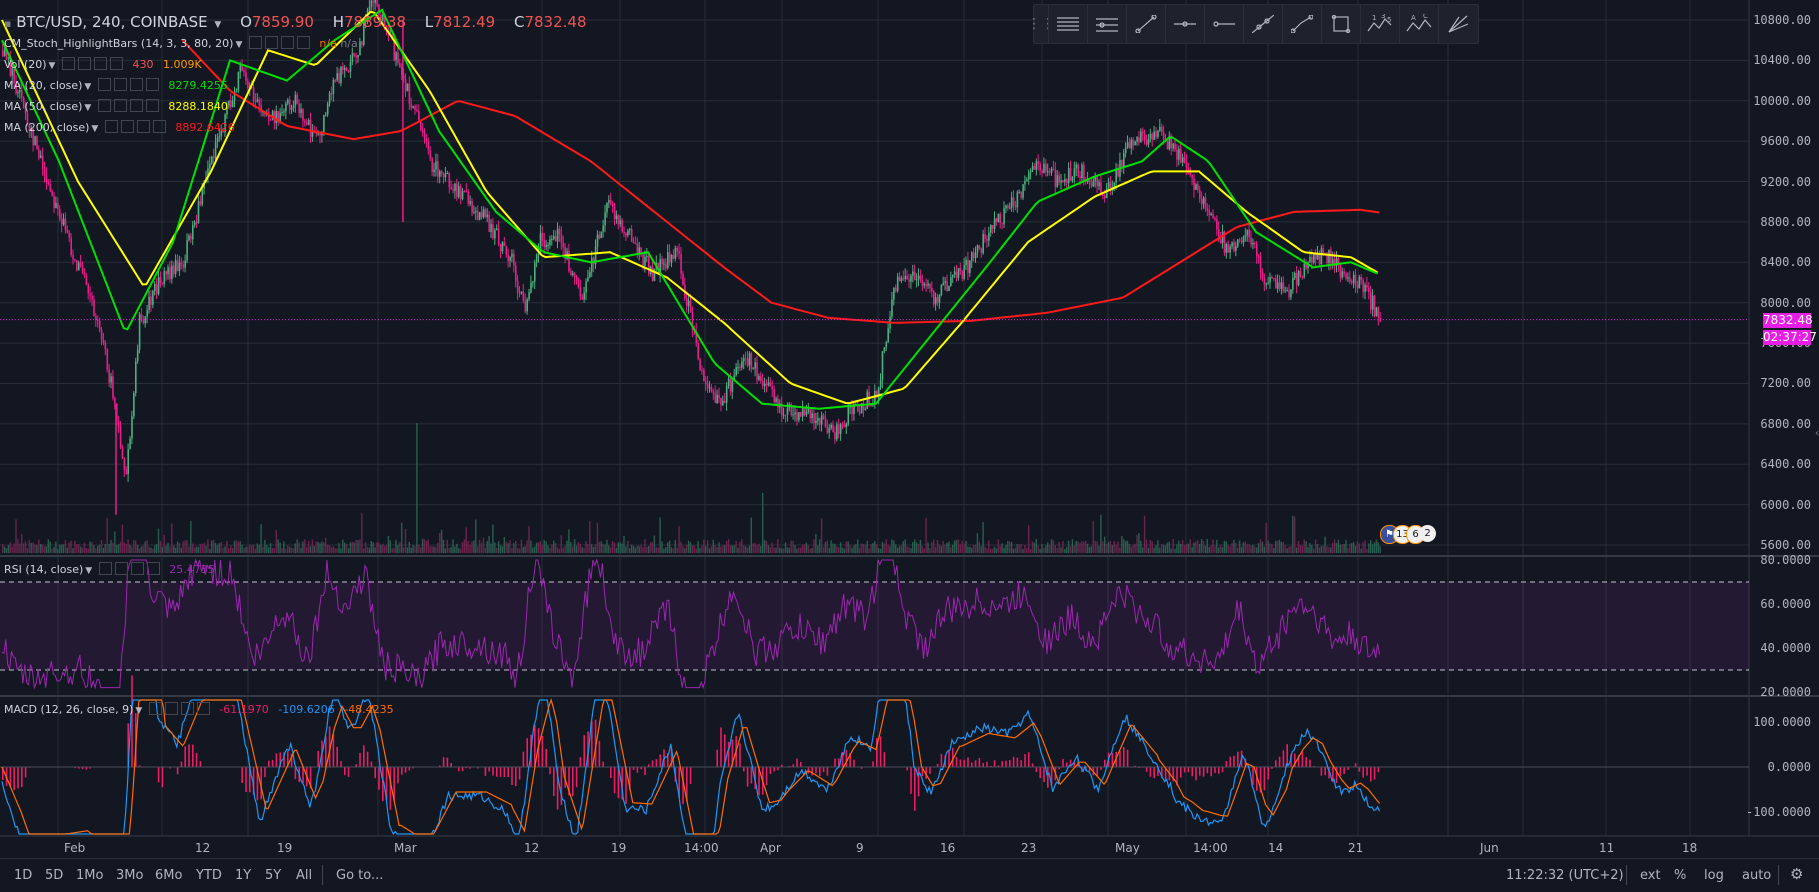  What do you see at coordinates (1650, 875) in the screenshot?
I see `extended-hours-toggle: ext` at bounding box center [1650, 875].